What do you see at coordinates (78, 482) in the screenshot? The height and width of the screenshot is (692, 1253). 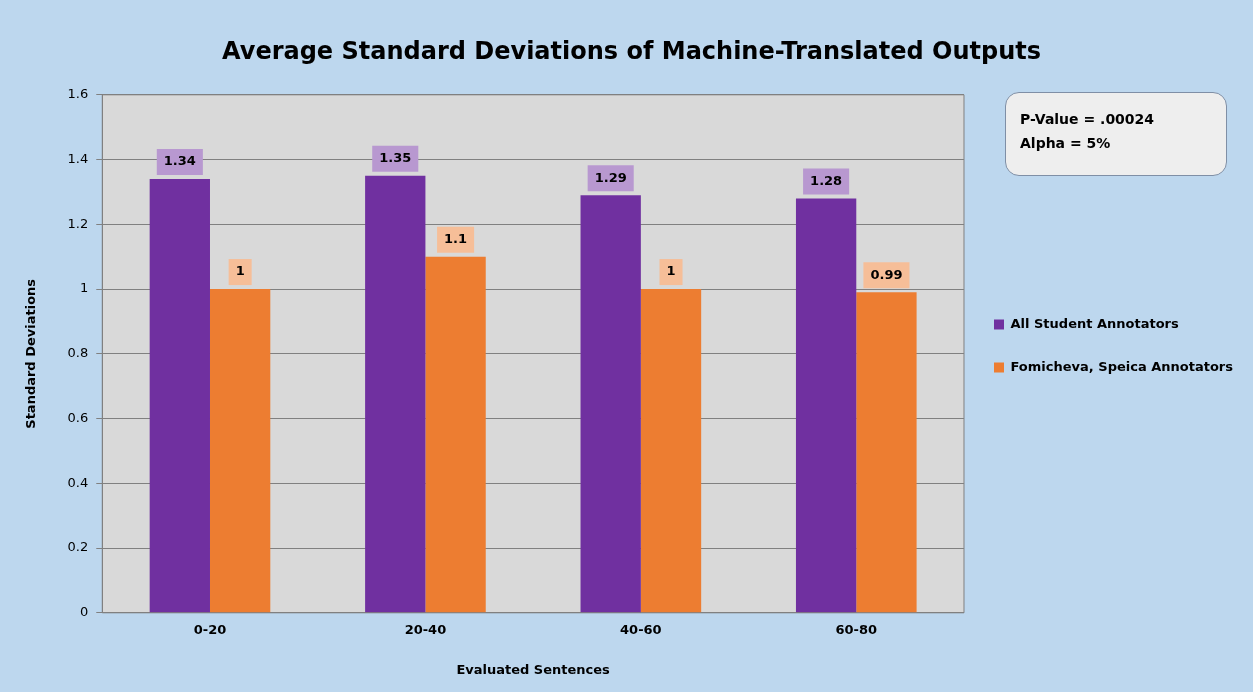 I see `y-tick-label: 0.4` at bounding box center [78, 482].